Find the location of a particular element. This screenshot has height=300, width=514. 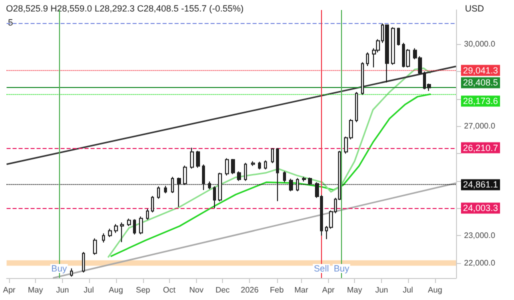

ref-line-label: 28,173.6 is located at coordinates (480, 101).